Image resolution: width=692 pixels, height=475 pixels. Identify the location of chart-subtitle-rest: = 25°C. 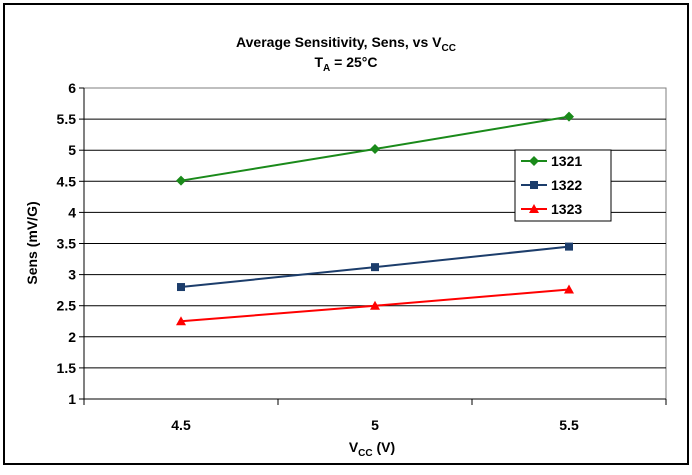
(353, 62).